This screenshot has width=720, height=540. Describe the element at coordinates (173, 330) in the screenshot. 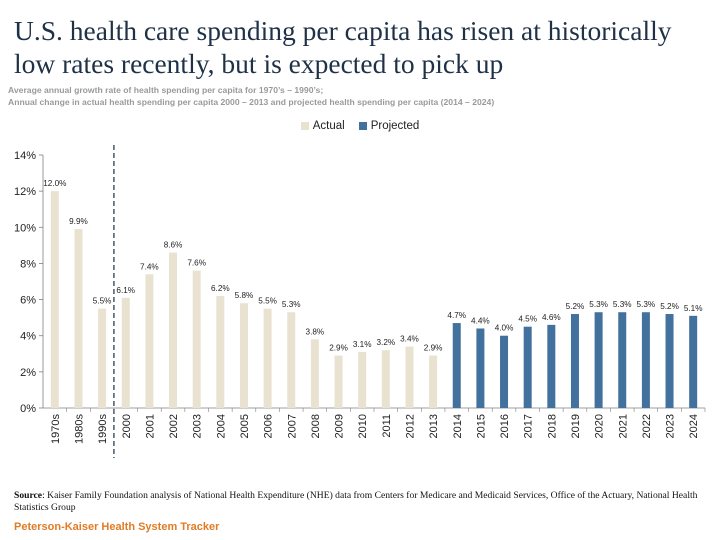

I see `bar-actual-2002` at that location.